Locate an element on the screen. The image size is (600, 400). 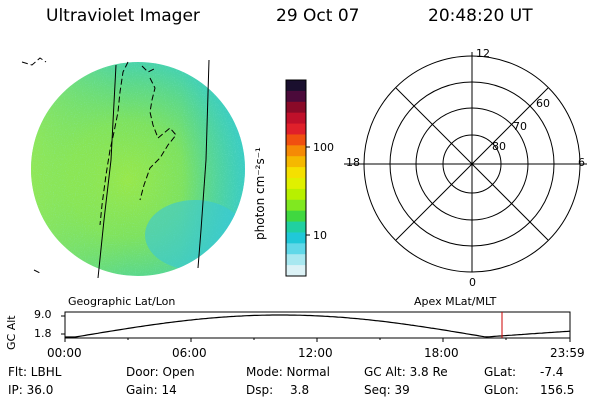
colorbar is located at coordinates (296, 178).